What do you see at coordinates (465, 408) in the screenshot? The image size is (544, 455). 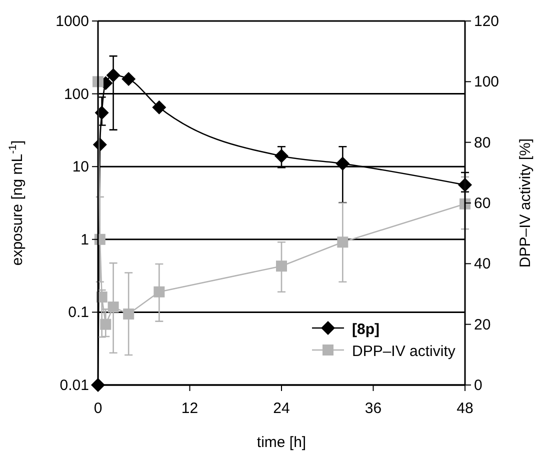 I see `x-tick-label: 48` at bounding box center [465, 408].